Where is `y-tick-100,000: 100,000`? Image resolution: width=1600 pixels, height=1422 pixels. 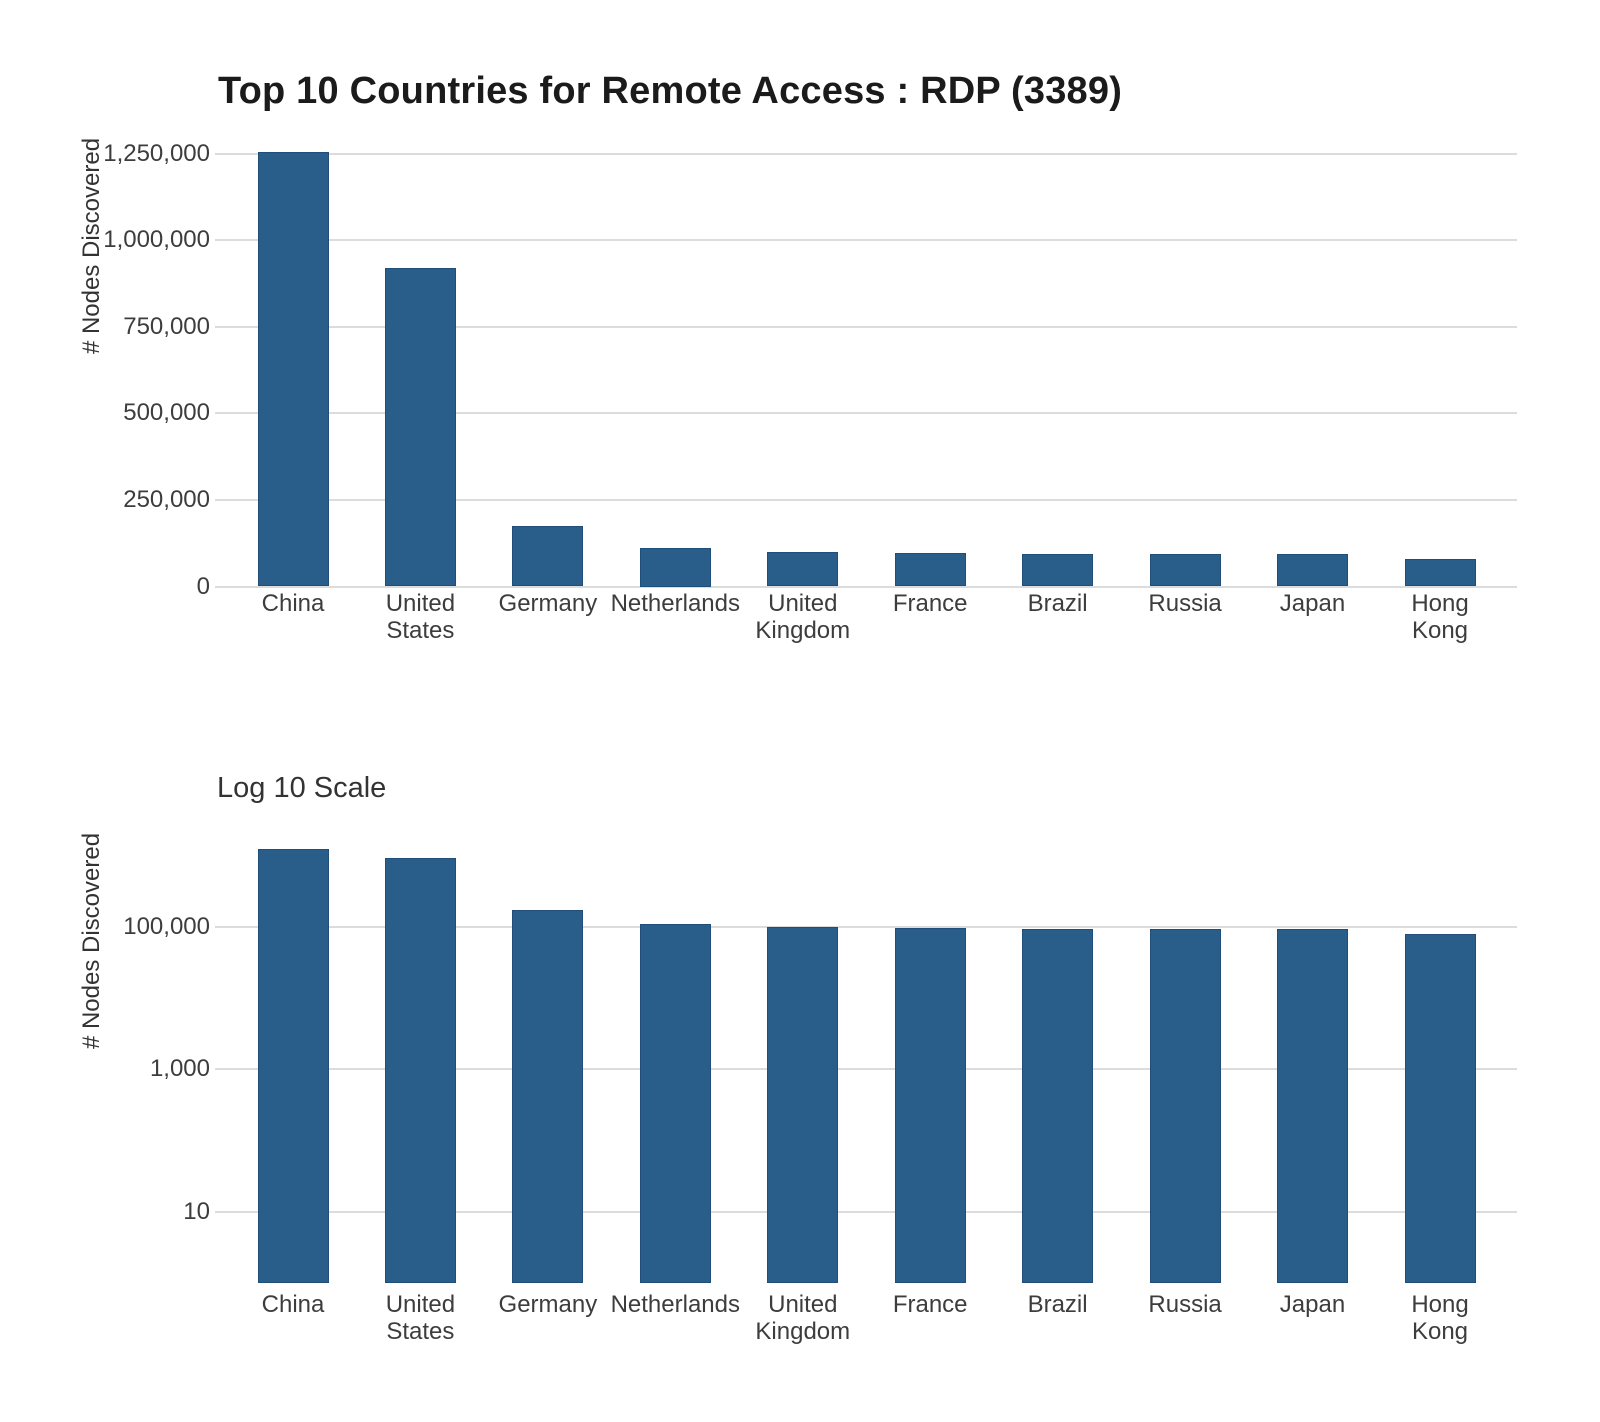 y-tick-100,000: 100,000 is located at coordinates (166, 926).